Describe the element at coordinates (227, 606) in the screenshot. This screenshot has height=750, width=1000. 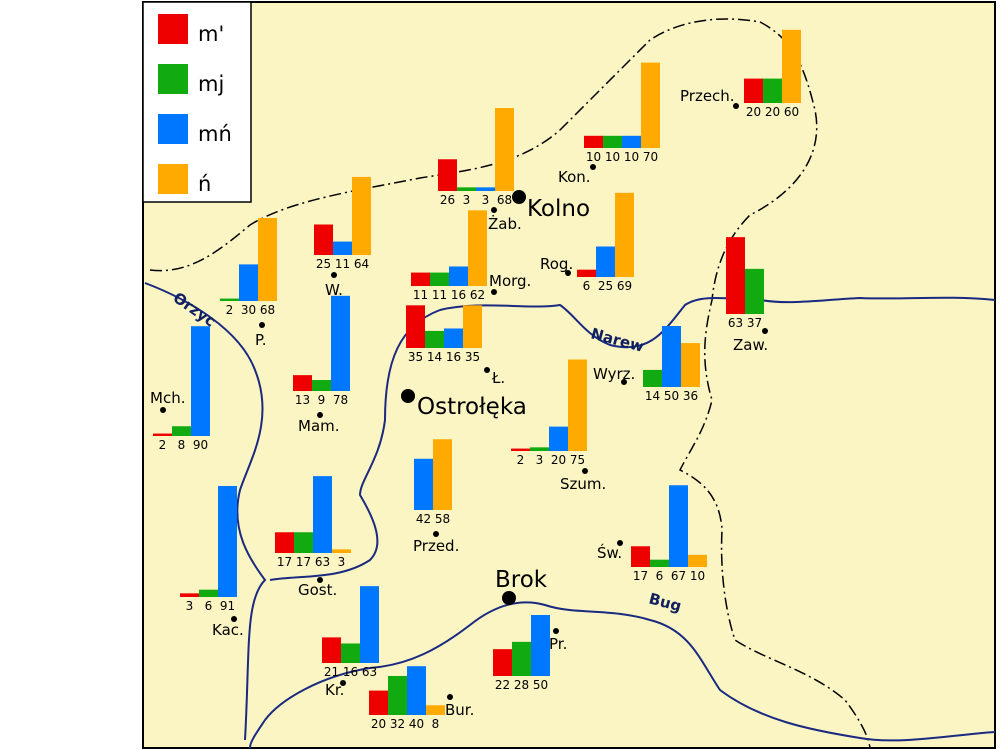
I see `value-label: 91` at that location.